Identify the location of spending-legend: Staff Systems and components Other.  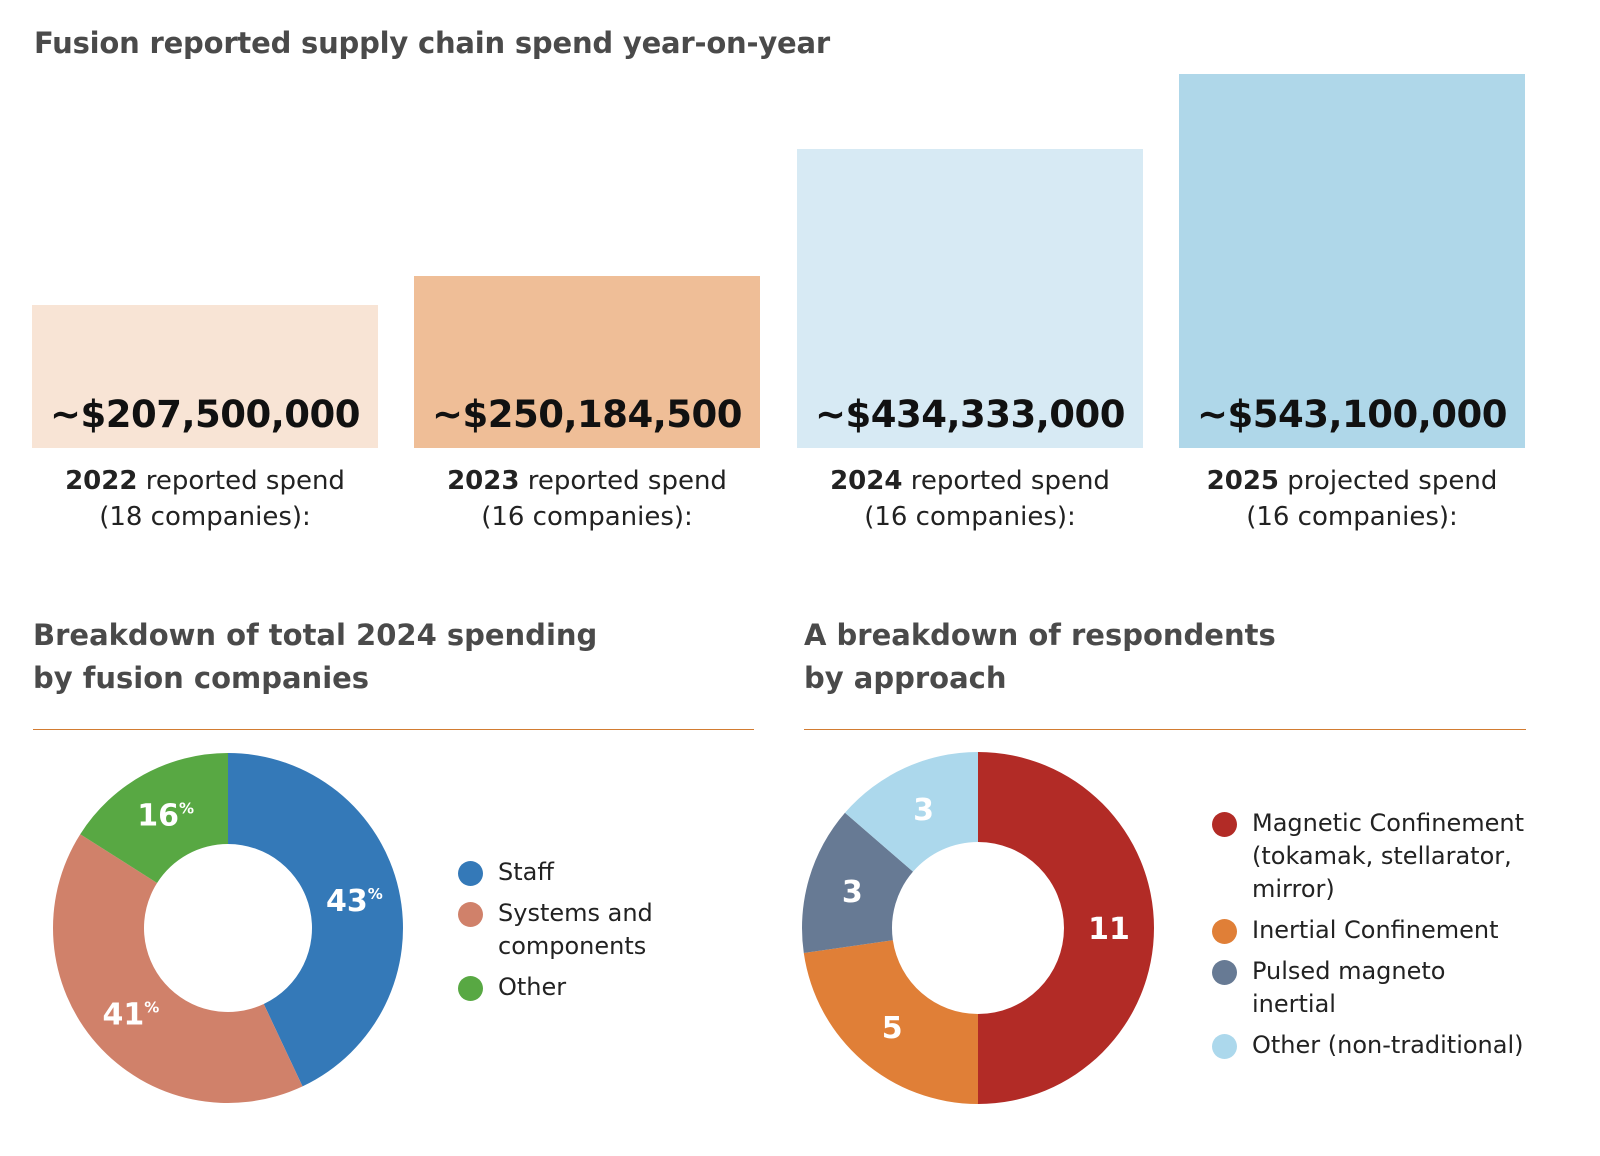
(555, 934).